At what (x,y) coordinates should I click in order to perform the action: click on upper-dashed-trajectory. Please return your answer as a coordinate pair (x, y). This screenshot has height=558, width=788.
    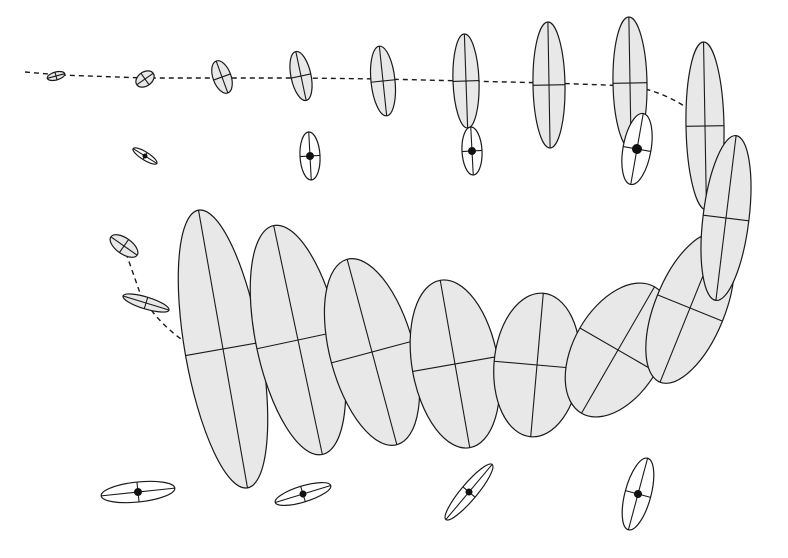
    Looking at the image, I should click on (357, 91).